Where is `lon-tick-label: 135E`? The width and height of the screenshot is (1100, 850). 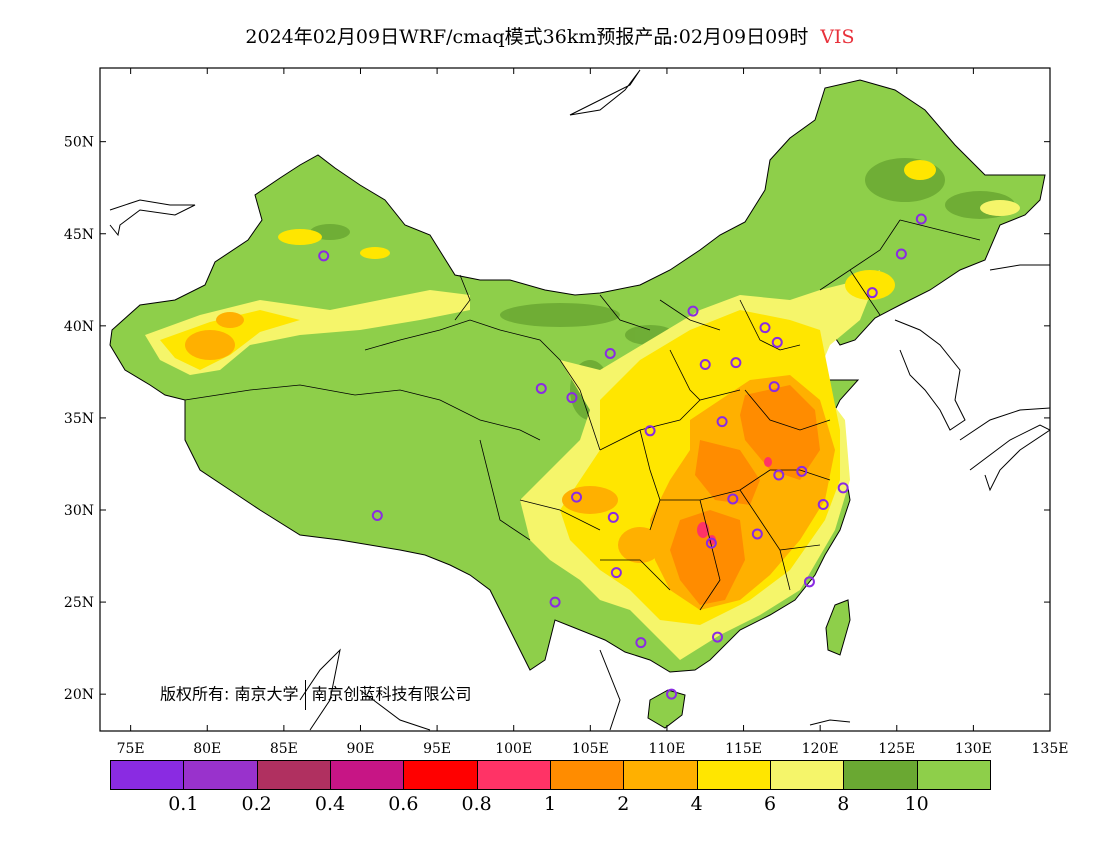 lon-tick-label: 135E is located at coordinates (1050, 749).